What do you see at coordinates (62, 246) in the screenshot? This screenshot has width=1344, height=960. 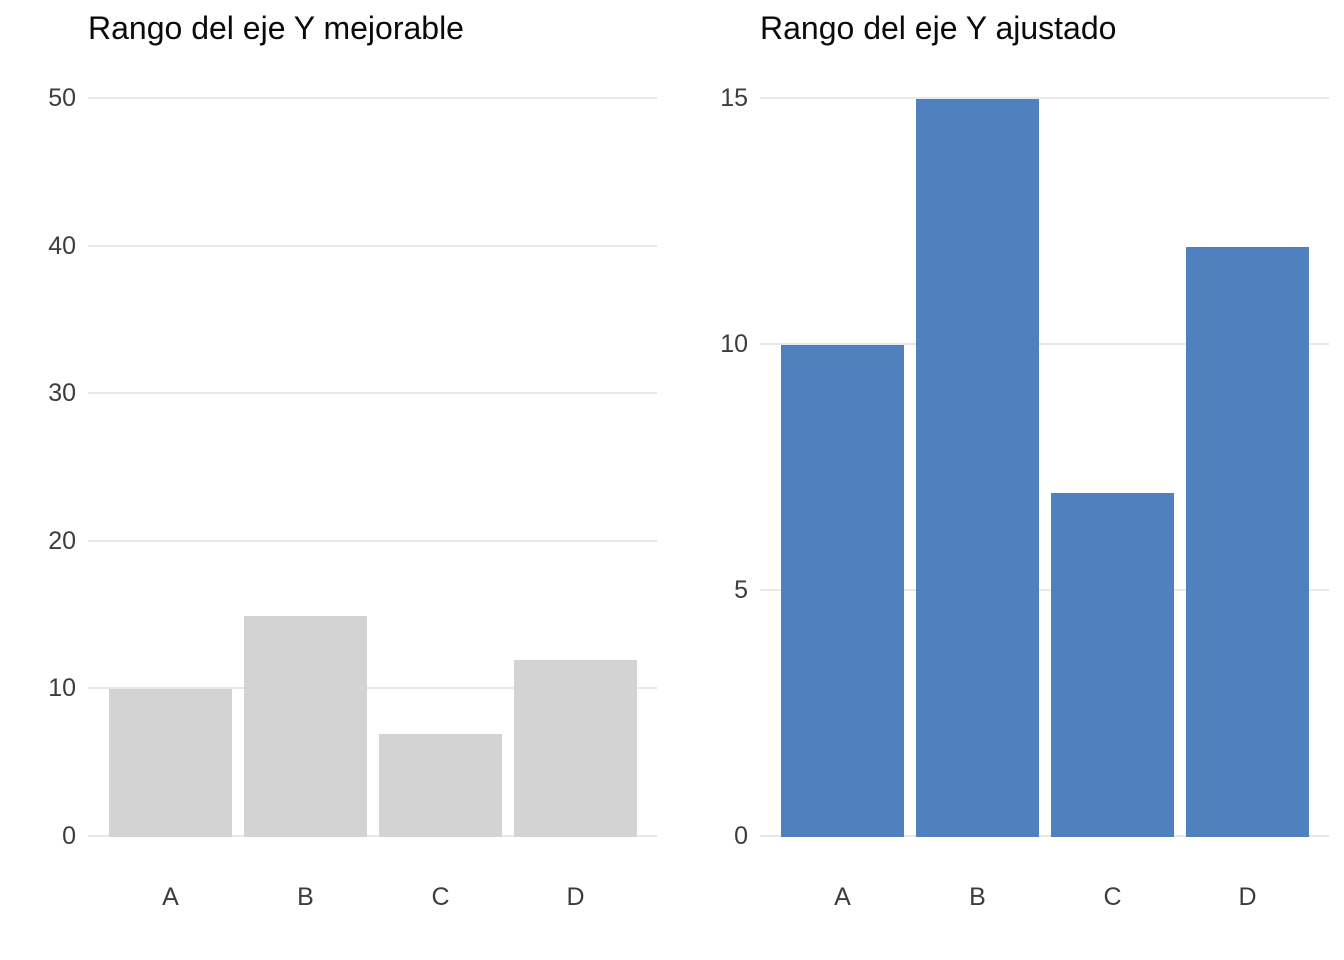 I see `y-tick-label: 40` at bounding box center [62, 246].